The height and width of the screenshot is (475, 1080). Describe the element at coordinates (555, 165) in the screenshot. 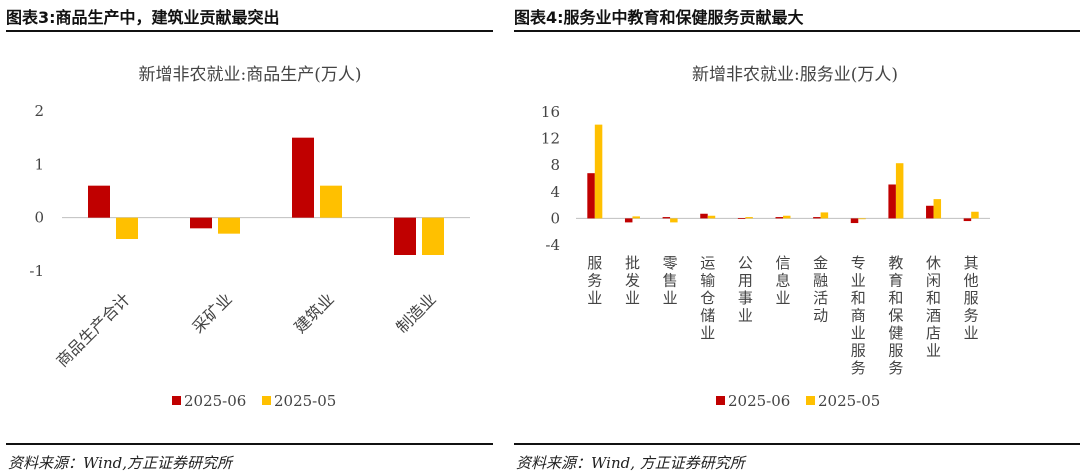

I see `y-tick-label: 8` at that location.